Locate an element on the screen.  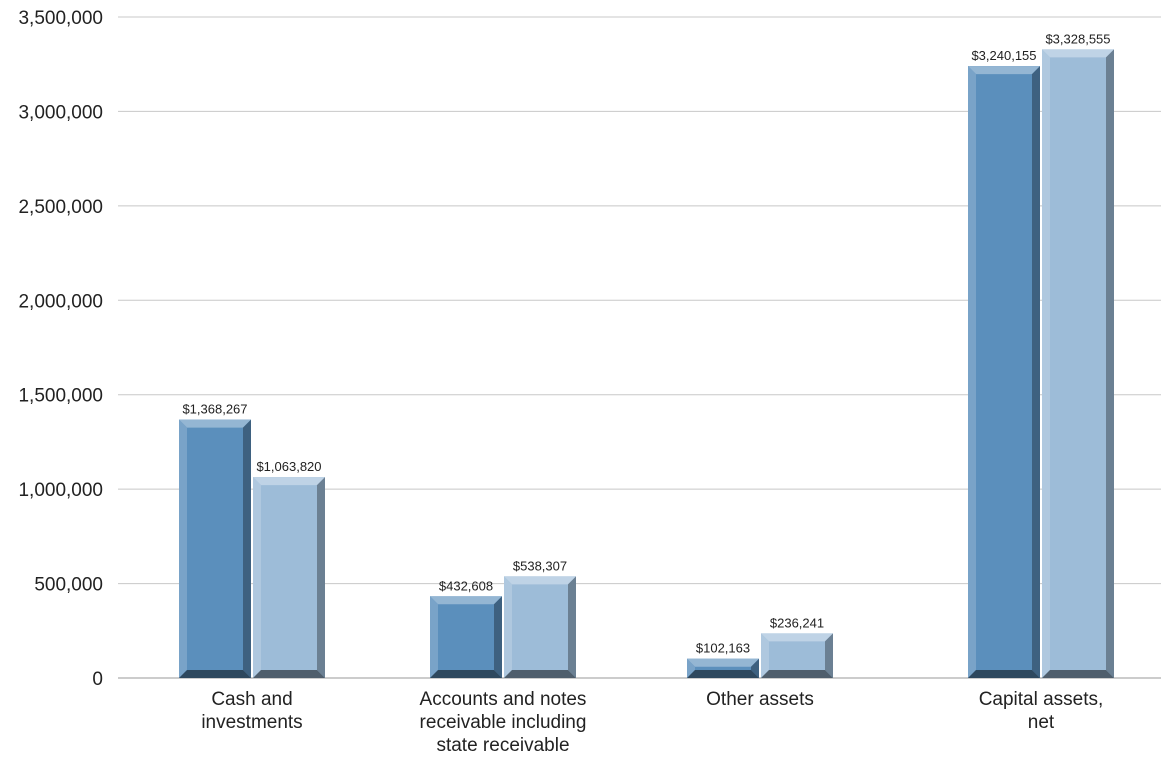
x-category-label-line: Other assets is located at coordinates (760, 699).